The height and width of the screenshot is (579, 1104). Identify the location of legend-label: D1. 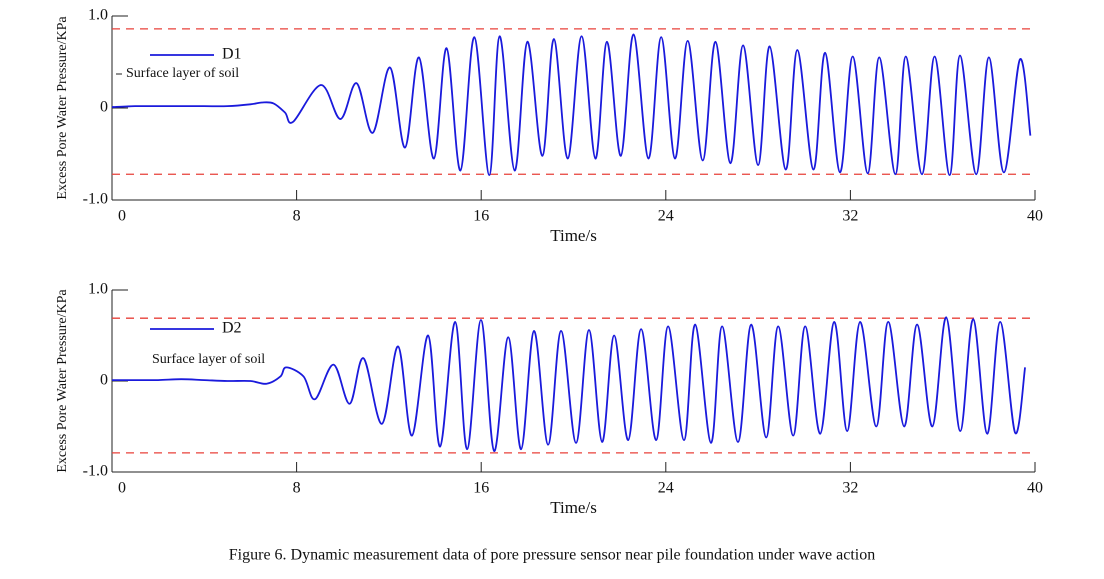
(232, 54).